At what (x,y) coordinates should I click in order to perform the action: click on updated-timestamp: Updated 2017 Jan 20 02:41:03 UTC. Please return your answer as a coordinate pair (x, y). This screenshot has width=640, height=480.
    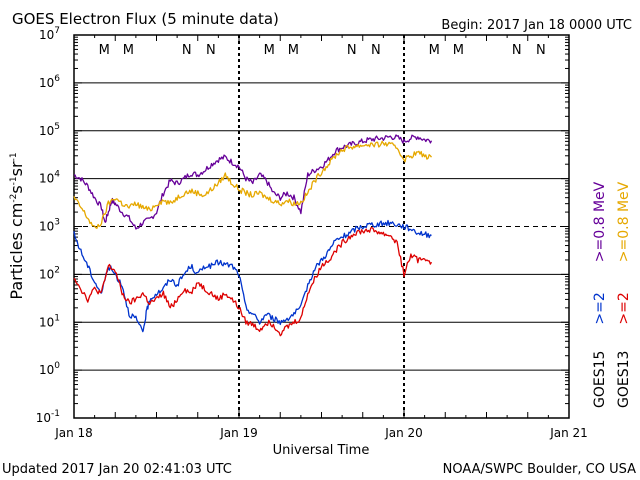
    Looking at the image, I should click on (117, 469).